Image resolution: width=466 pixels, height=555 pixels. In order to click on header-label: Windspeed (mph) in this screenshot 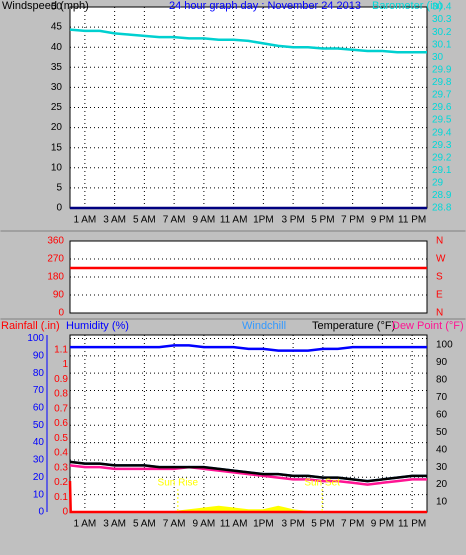, I will do `click(45, 6)`.